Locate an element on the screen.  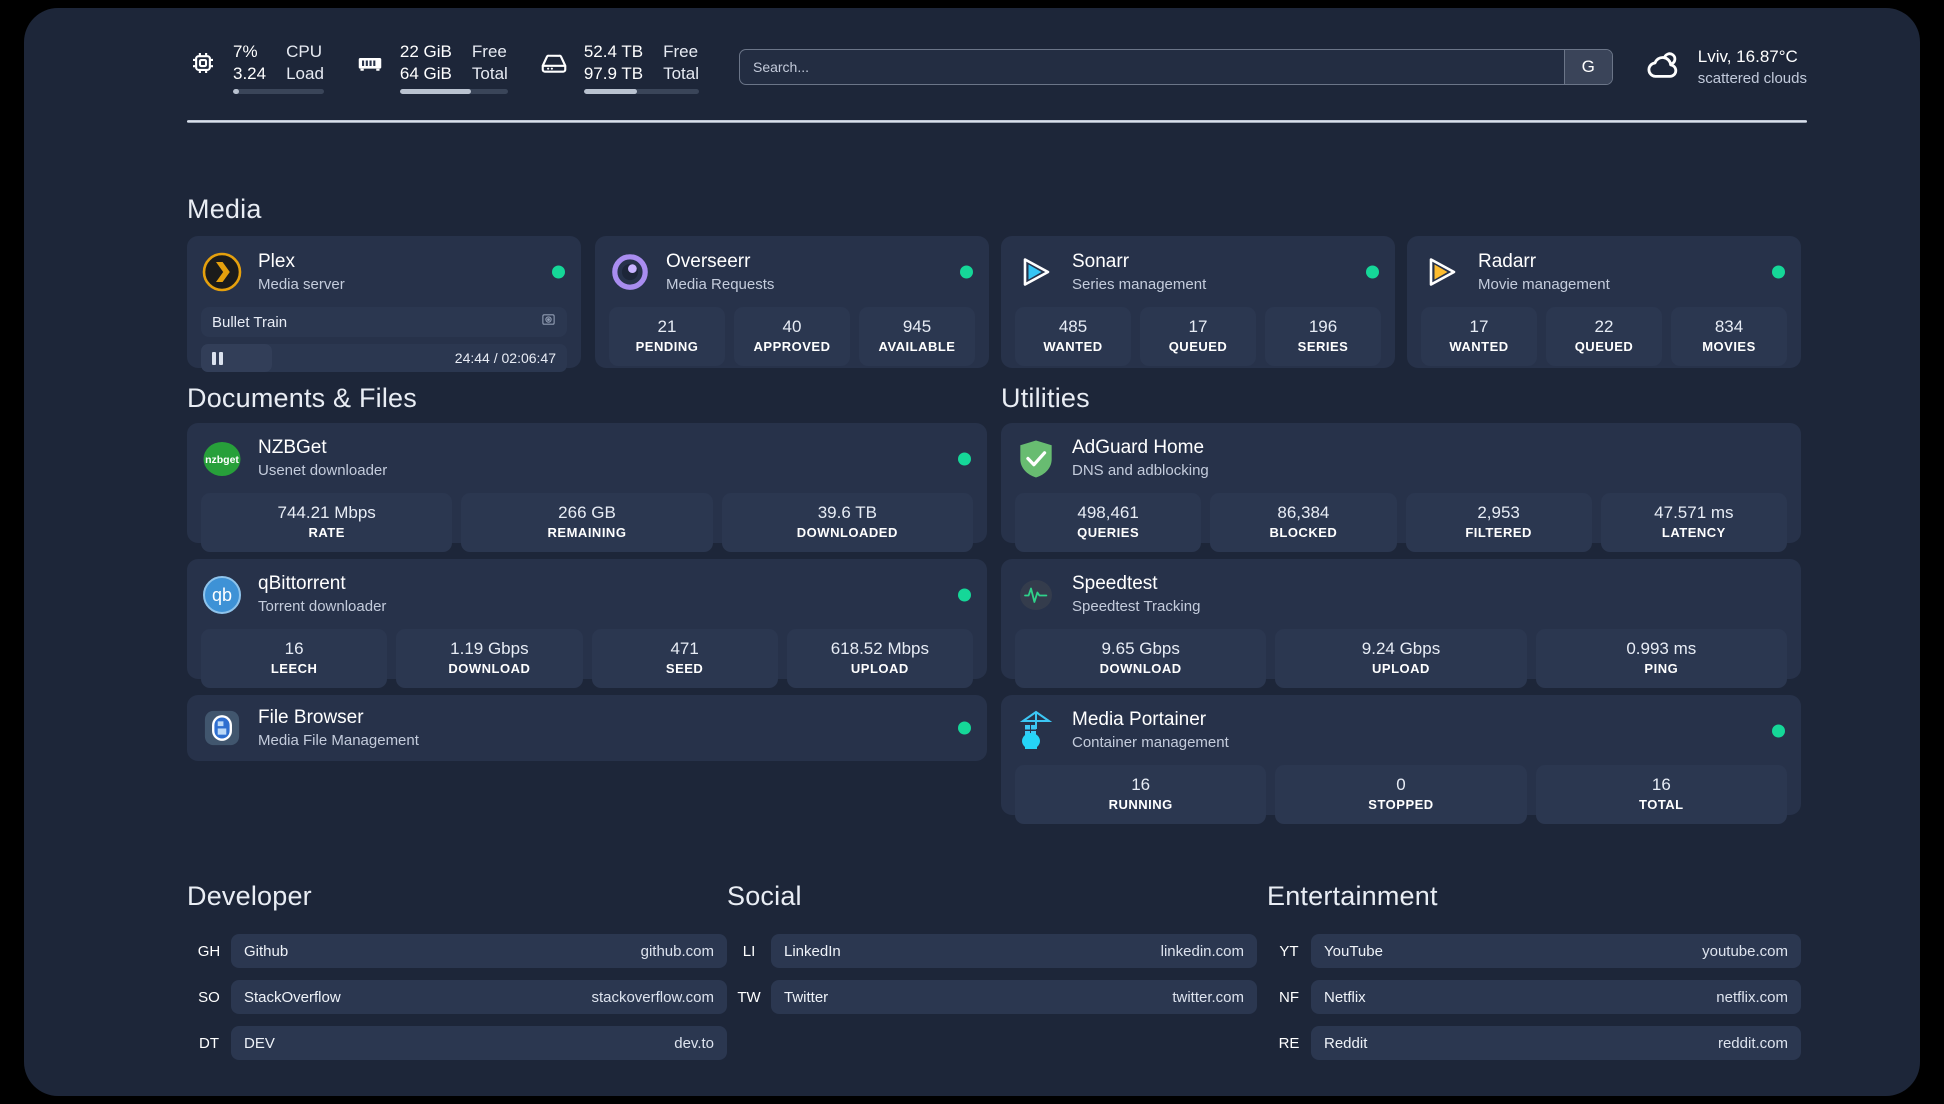
stat-label: QUEUED is located at coordinates (1198, 346).